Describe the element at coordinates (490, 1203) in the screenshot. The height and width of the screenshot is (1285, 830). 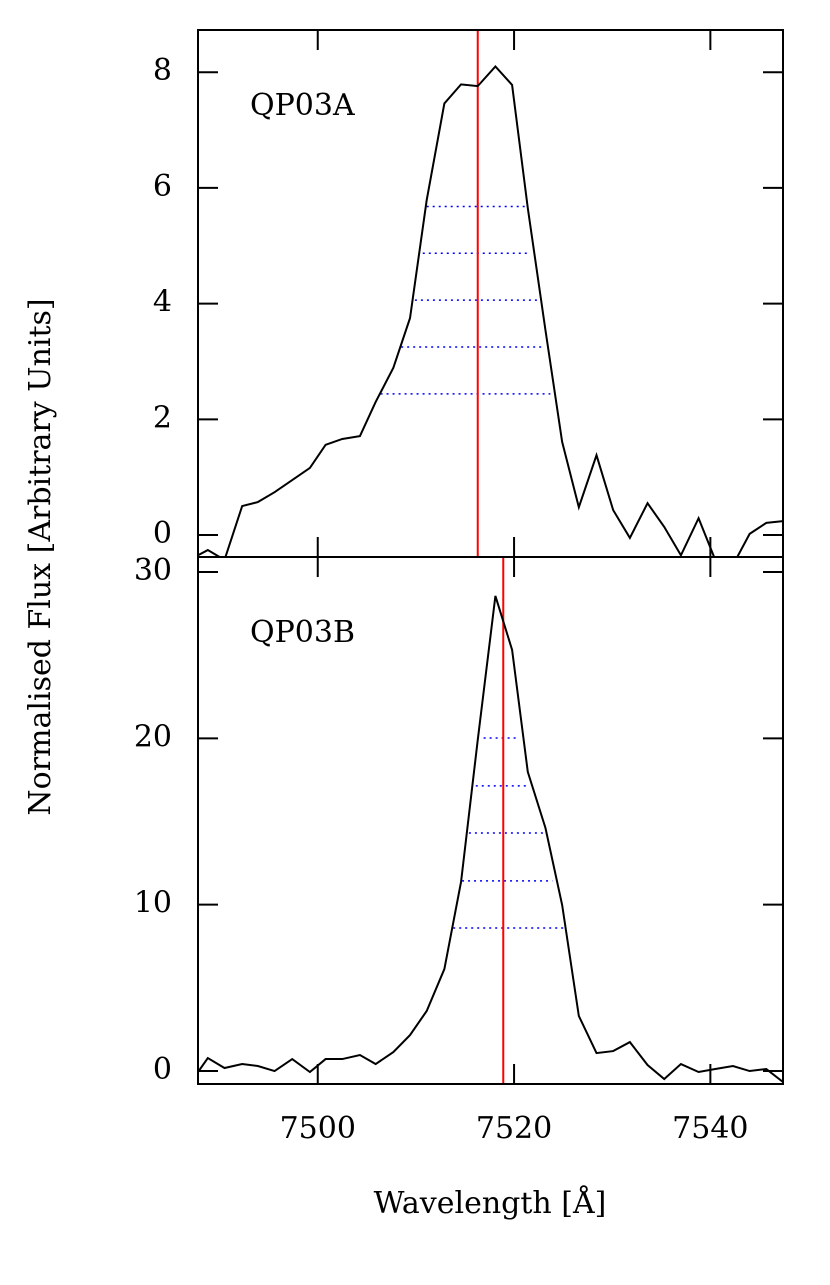
I see `x-axis-label: Wavelength [Å]` at that location.